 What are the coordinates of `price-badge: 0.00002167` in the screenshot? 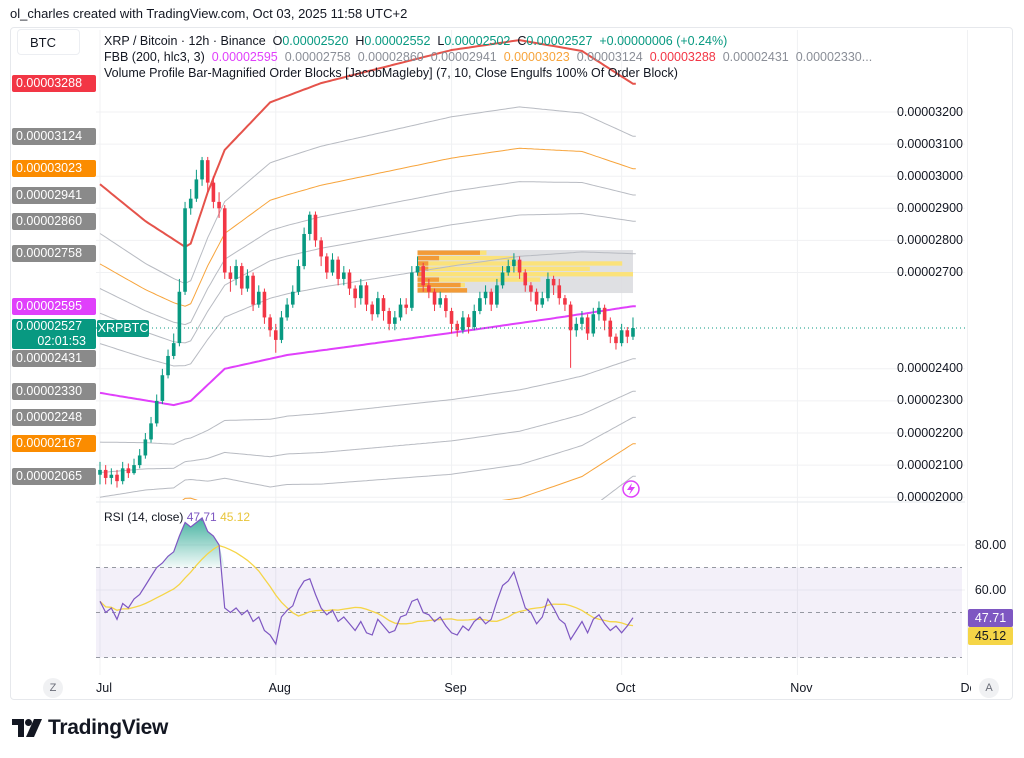 It's located at (54, 444).